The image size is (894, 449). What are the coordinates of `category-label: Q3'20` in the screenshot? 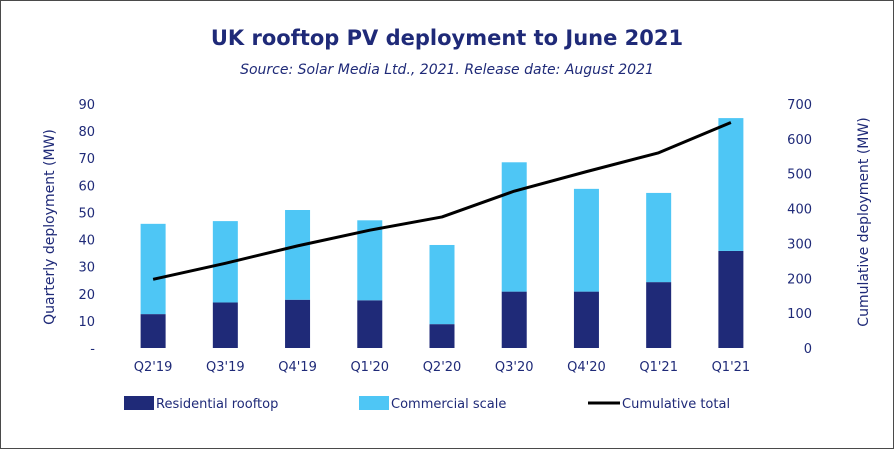 It's located at (514, 367).